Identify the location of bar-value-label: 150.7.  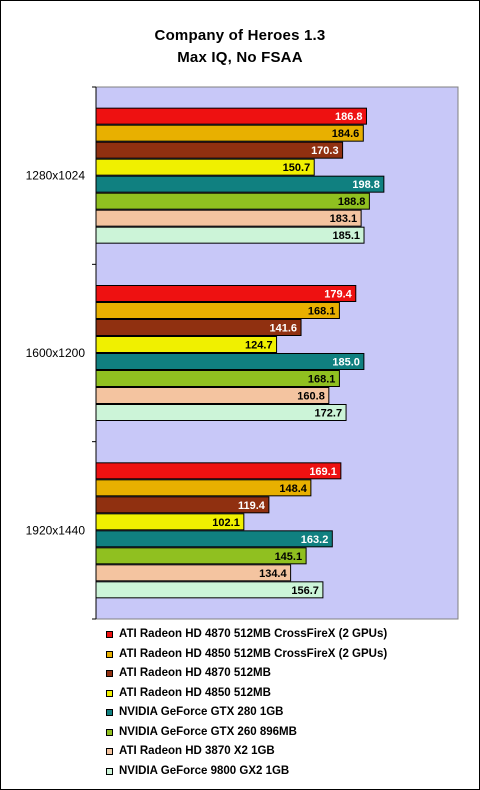
(297, 168).